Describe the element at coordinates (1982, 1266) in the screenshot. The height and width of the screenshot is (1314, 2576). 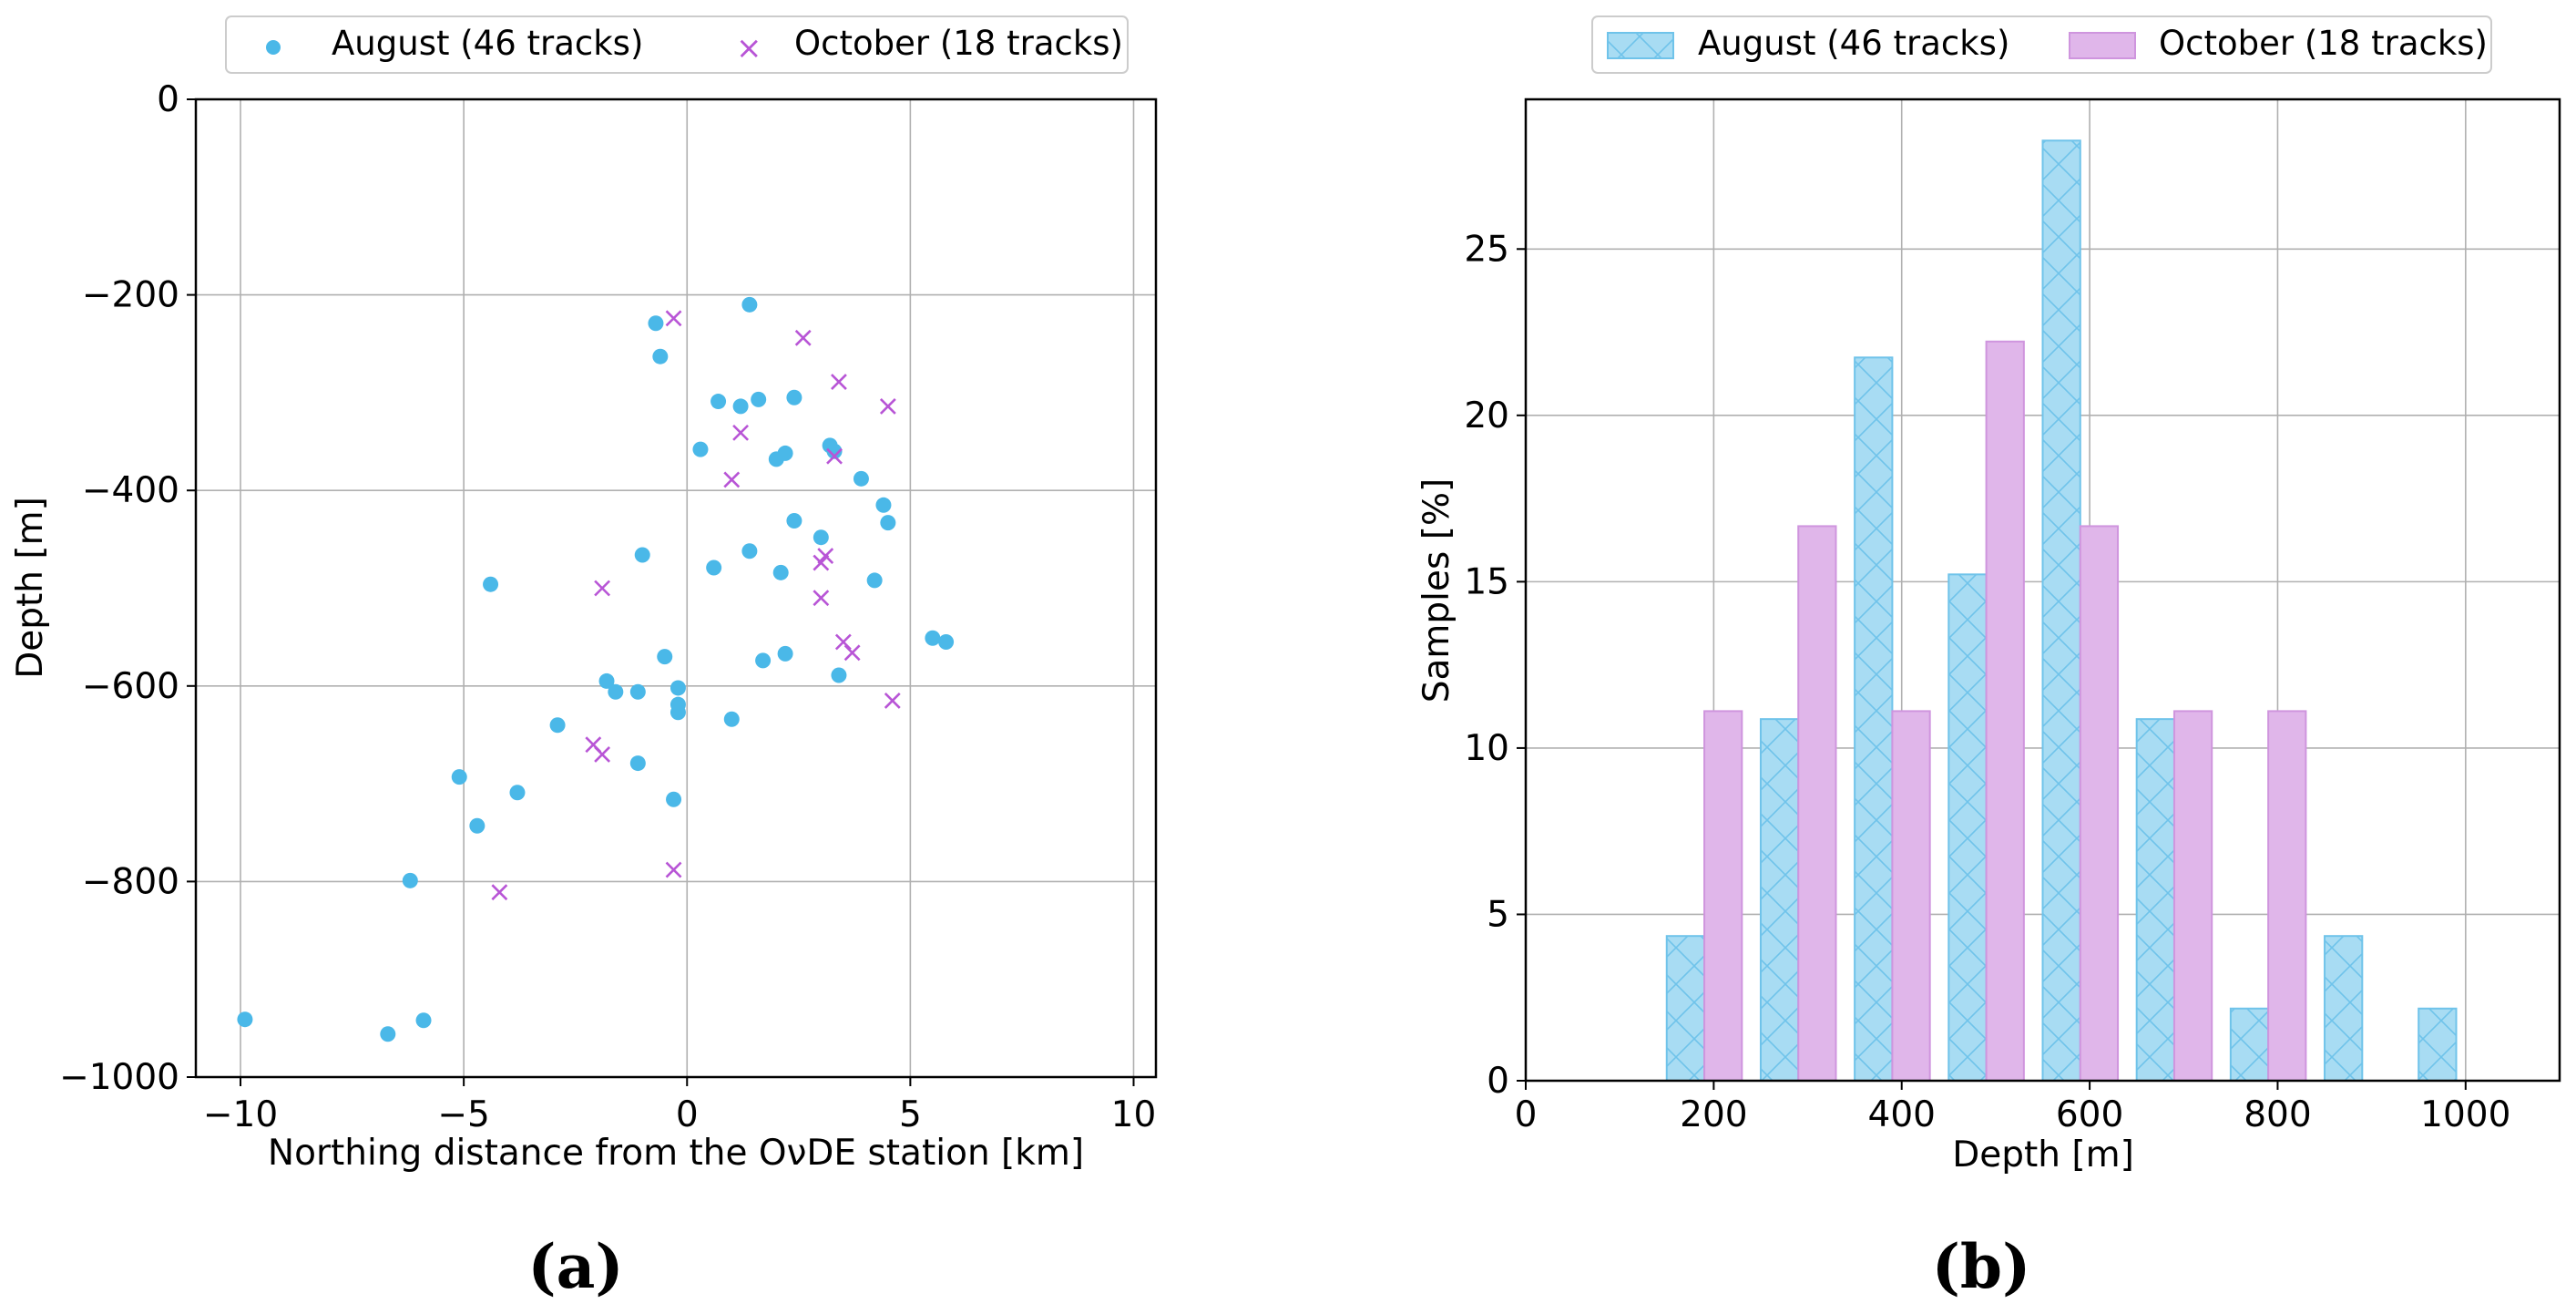
I see `panel-label-b: (b)` at that location.